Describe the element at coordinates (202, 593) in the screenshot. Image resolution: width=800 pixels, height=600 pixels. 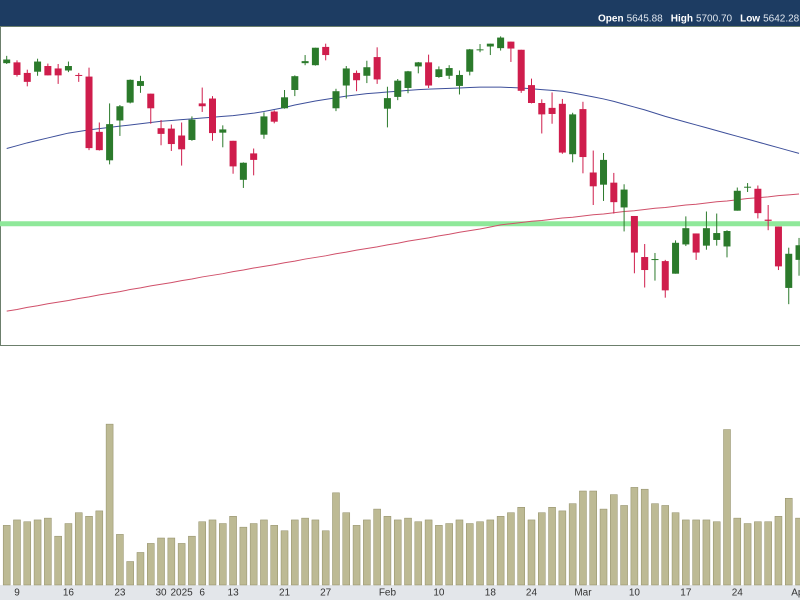
I see `x-tick-label: 6` at that location.